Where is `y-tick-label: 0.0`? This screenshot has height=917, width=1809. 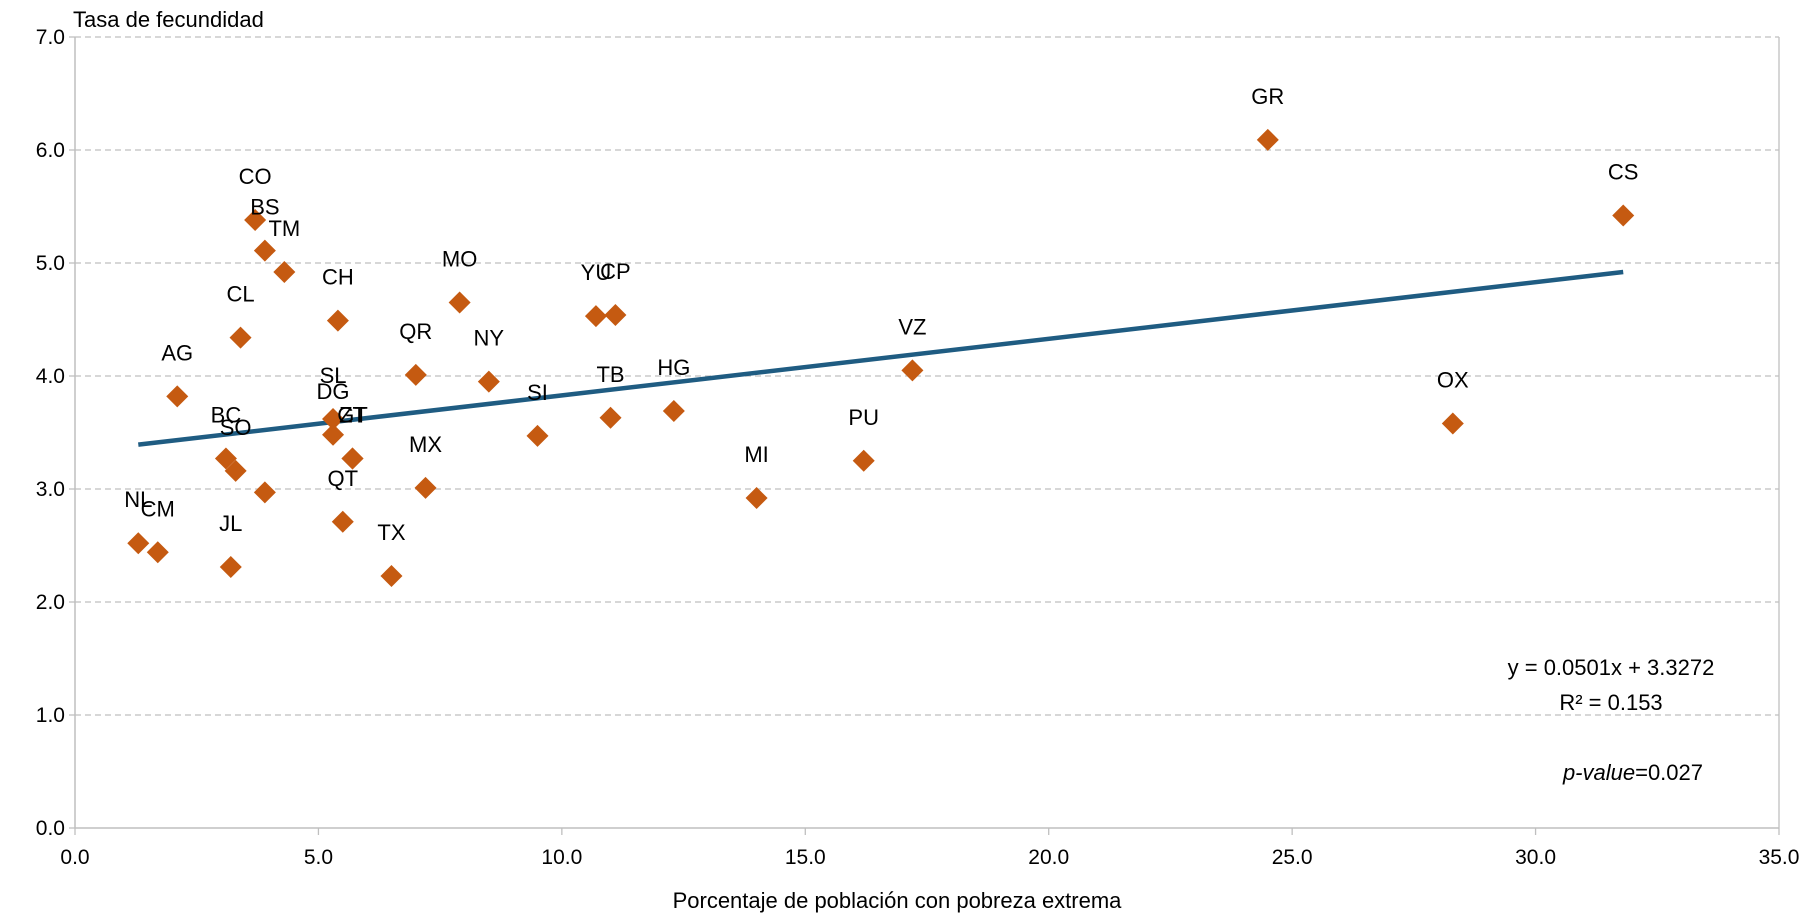 y-tick-label: 0.0 is located at coordinates (50, 828).